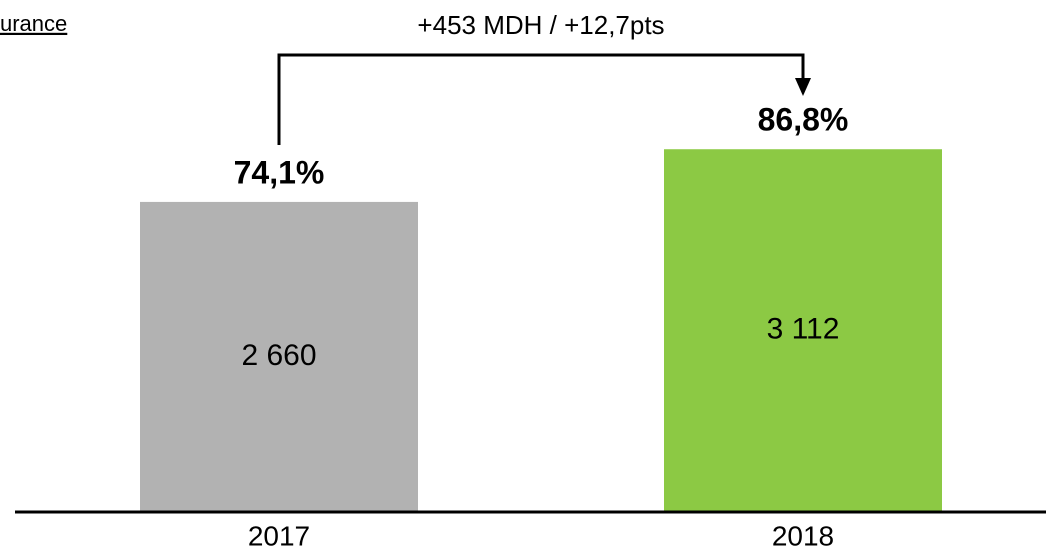 Image resolution: width=1046 pixels, height=551 pixels. What do you see at coordinates (33, 23) in the screenshot?
I see `corner-label: urance` at bounding box center [33, 23].